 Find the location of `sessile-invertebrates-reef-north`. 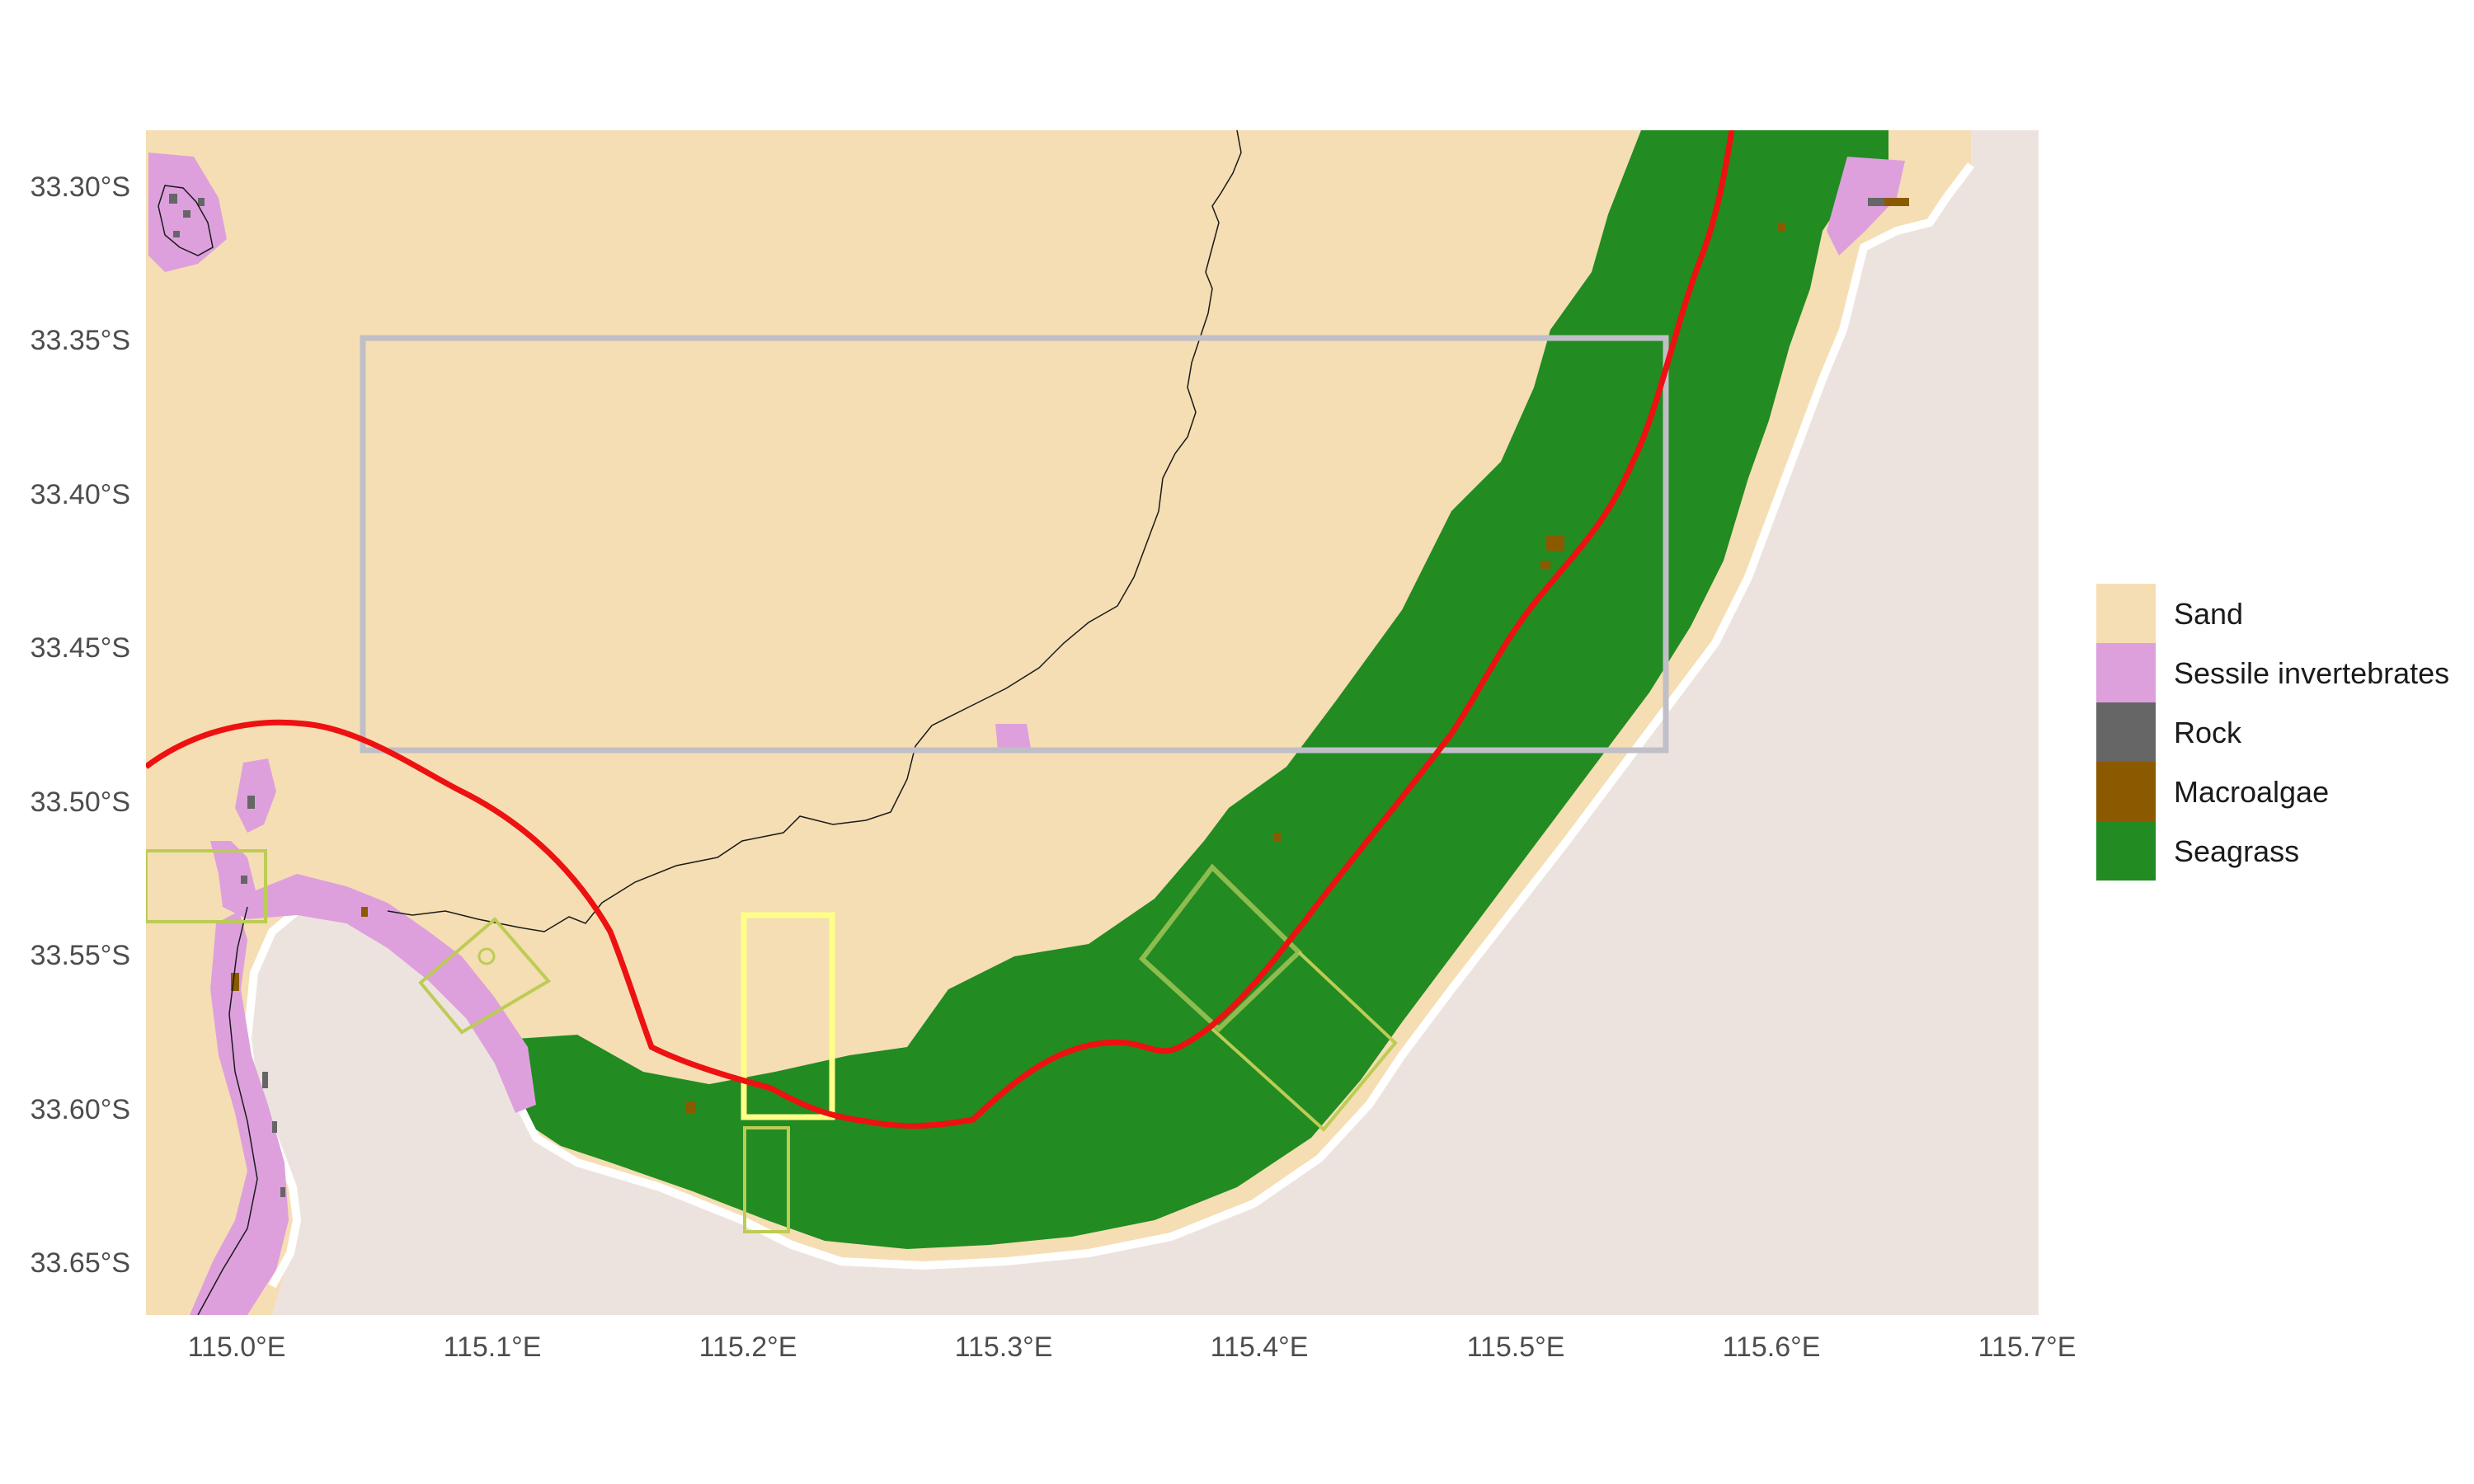

sessile-invertebrates-reef-north is located at coordinates (255, 796).